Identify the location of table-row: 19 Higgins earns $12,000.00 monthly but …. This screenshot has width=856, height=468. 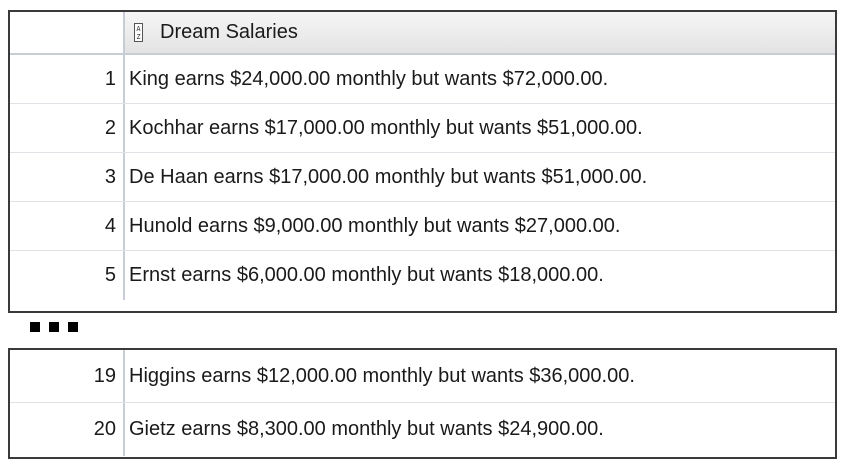
(422, 376).